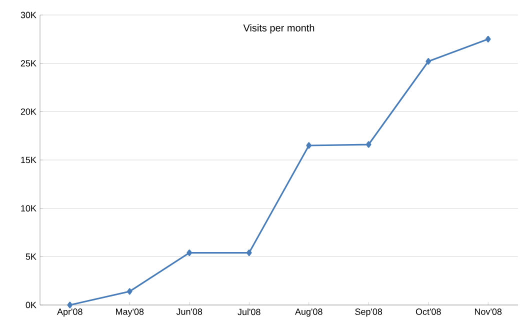 This screenshot has width=520, height=335. What do you see at coordinates (31, 305) in the screenshot?
I see `y-tick-label: 0K` at bounding box center [31, 305].